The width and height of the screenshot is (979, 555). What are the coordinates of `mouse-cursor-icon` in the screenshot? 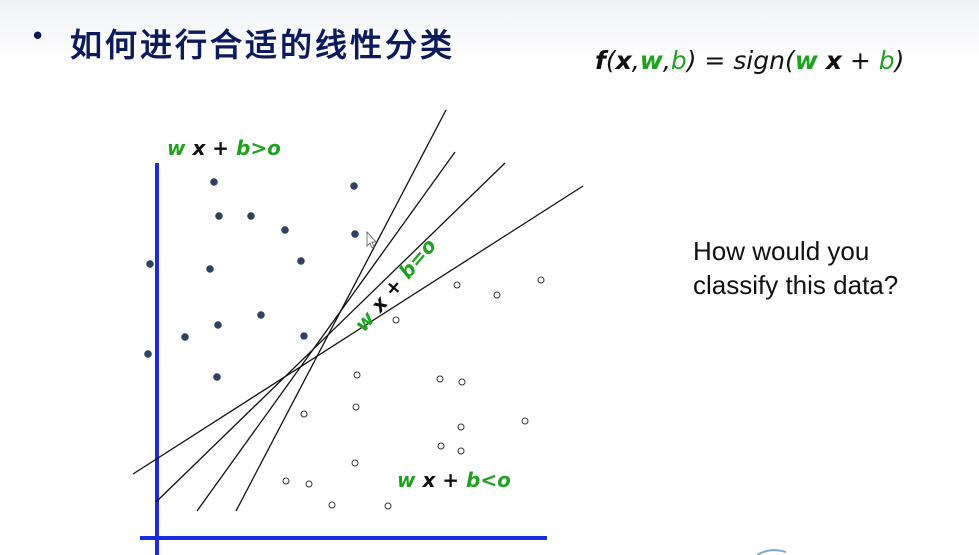 It's located at (371, 239).